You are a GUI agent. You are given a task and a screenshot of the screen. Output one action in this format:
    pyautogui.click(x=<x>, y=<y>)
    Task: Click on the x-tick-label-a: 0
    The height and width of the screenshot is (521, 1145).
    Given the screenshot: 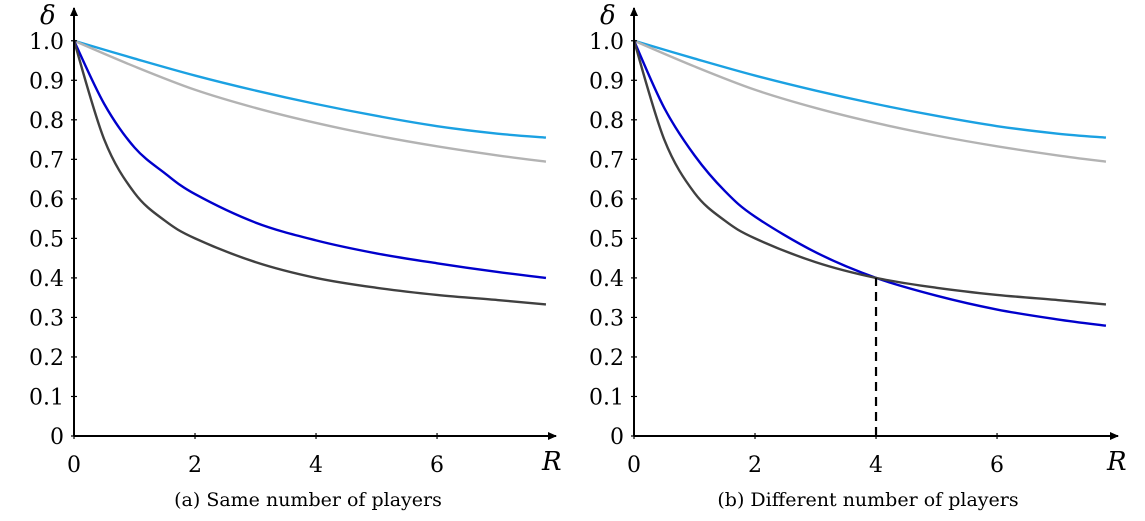 What is the action you would take?
    pyautogui.click(x=74, y=465)
    